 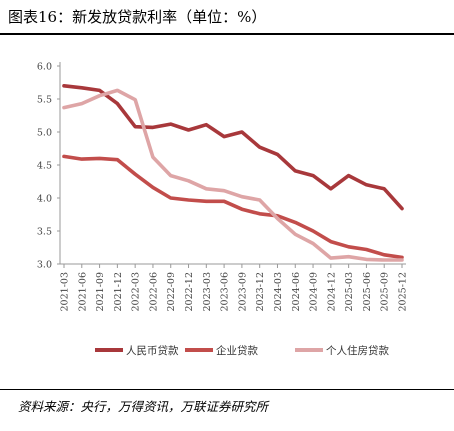 I want to click on x-tick-label: 2024-03, so click(x=278, y=291).